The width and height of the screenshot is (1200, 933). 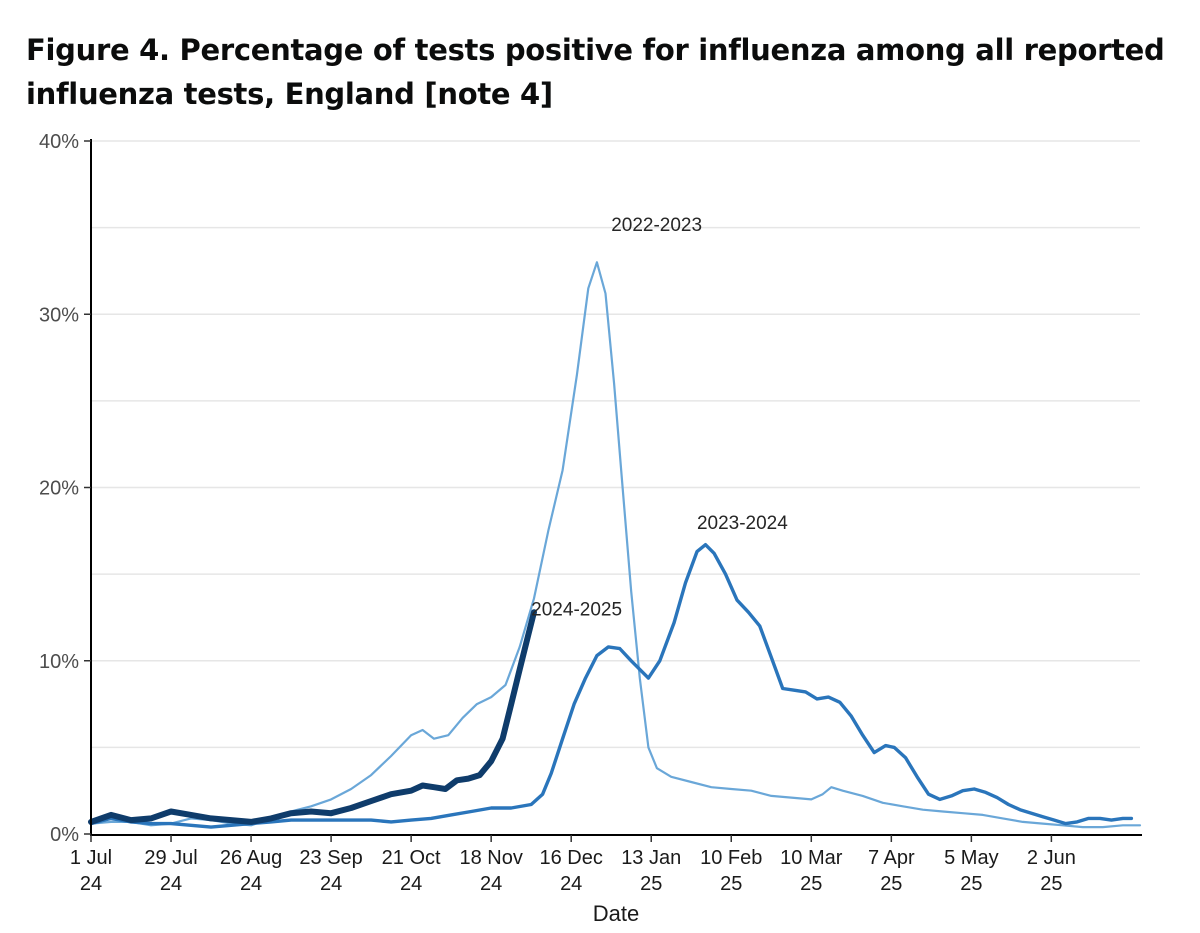 What do you see at coordinates (1051, 871) in the screenshot?
I see `x-tick-label: 2 Jun 25` at bounding box center [1051, 871].